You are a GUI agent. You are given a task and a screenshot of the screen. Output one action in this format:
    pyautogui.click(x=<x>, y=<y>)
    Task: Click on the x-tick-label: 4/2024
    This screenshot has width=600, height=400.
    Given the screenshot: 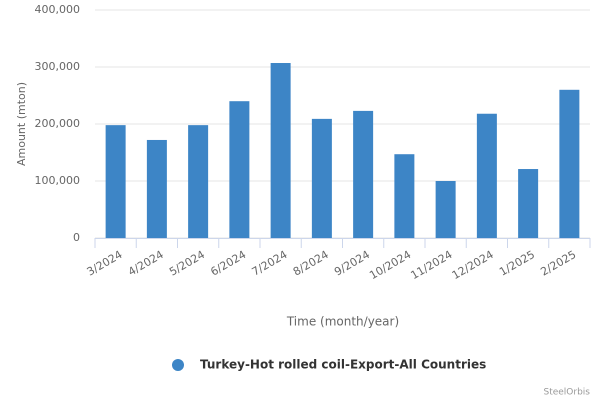 What is the action you would take?
    pyautogui.click(x=146, y=263)
    